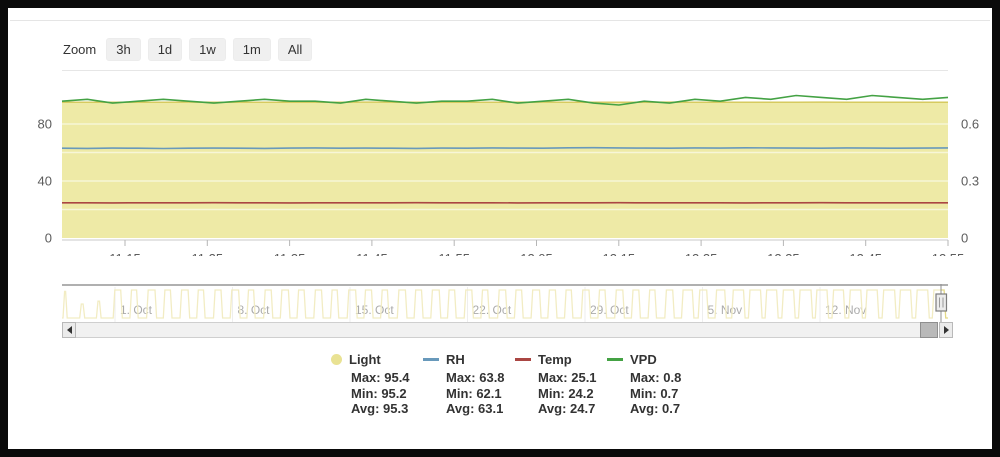  I want to click on scrollbar-right-button, so click(946, 330).